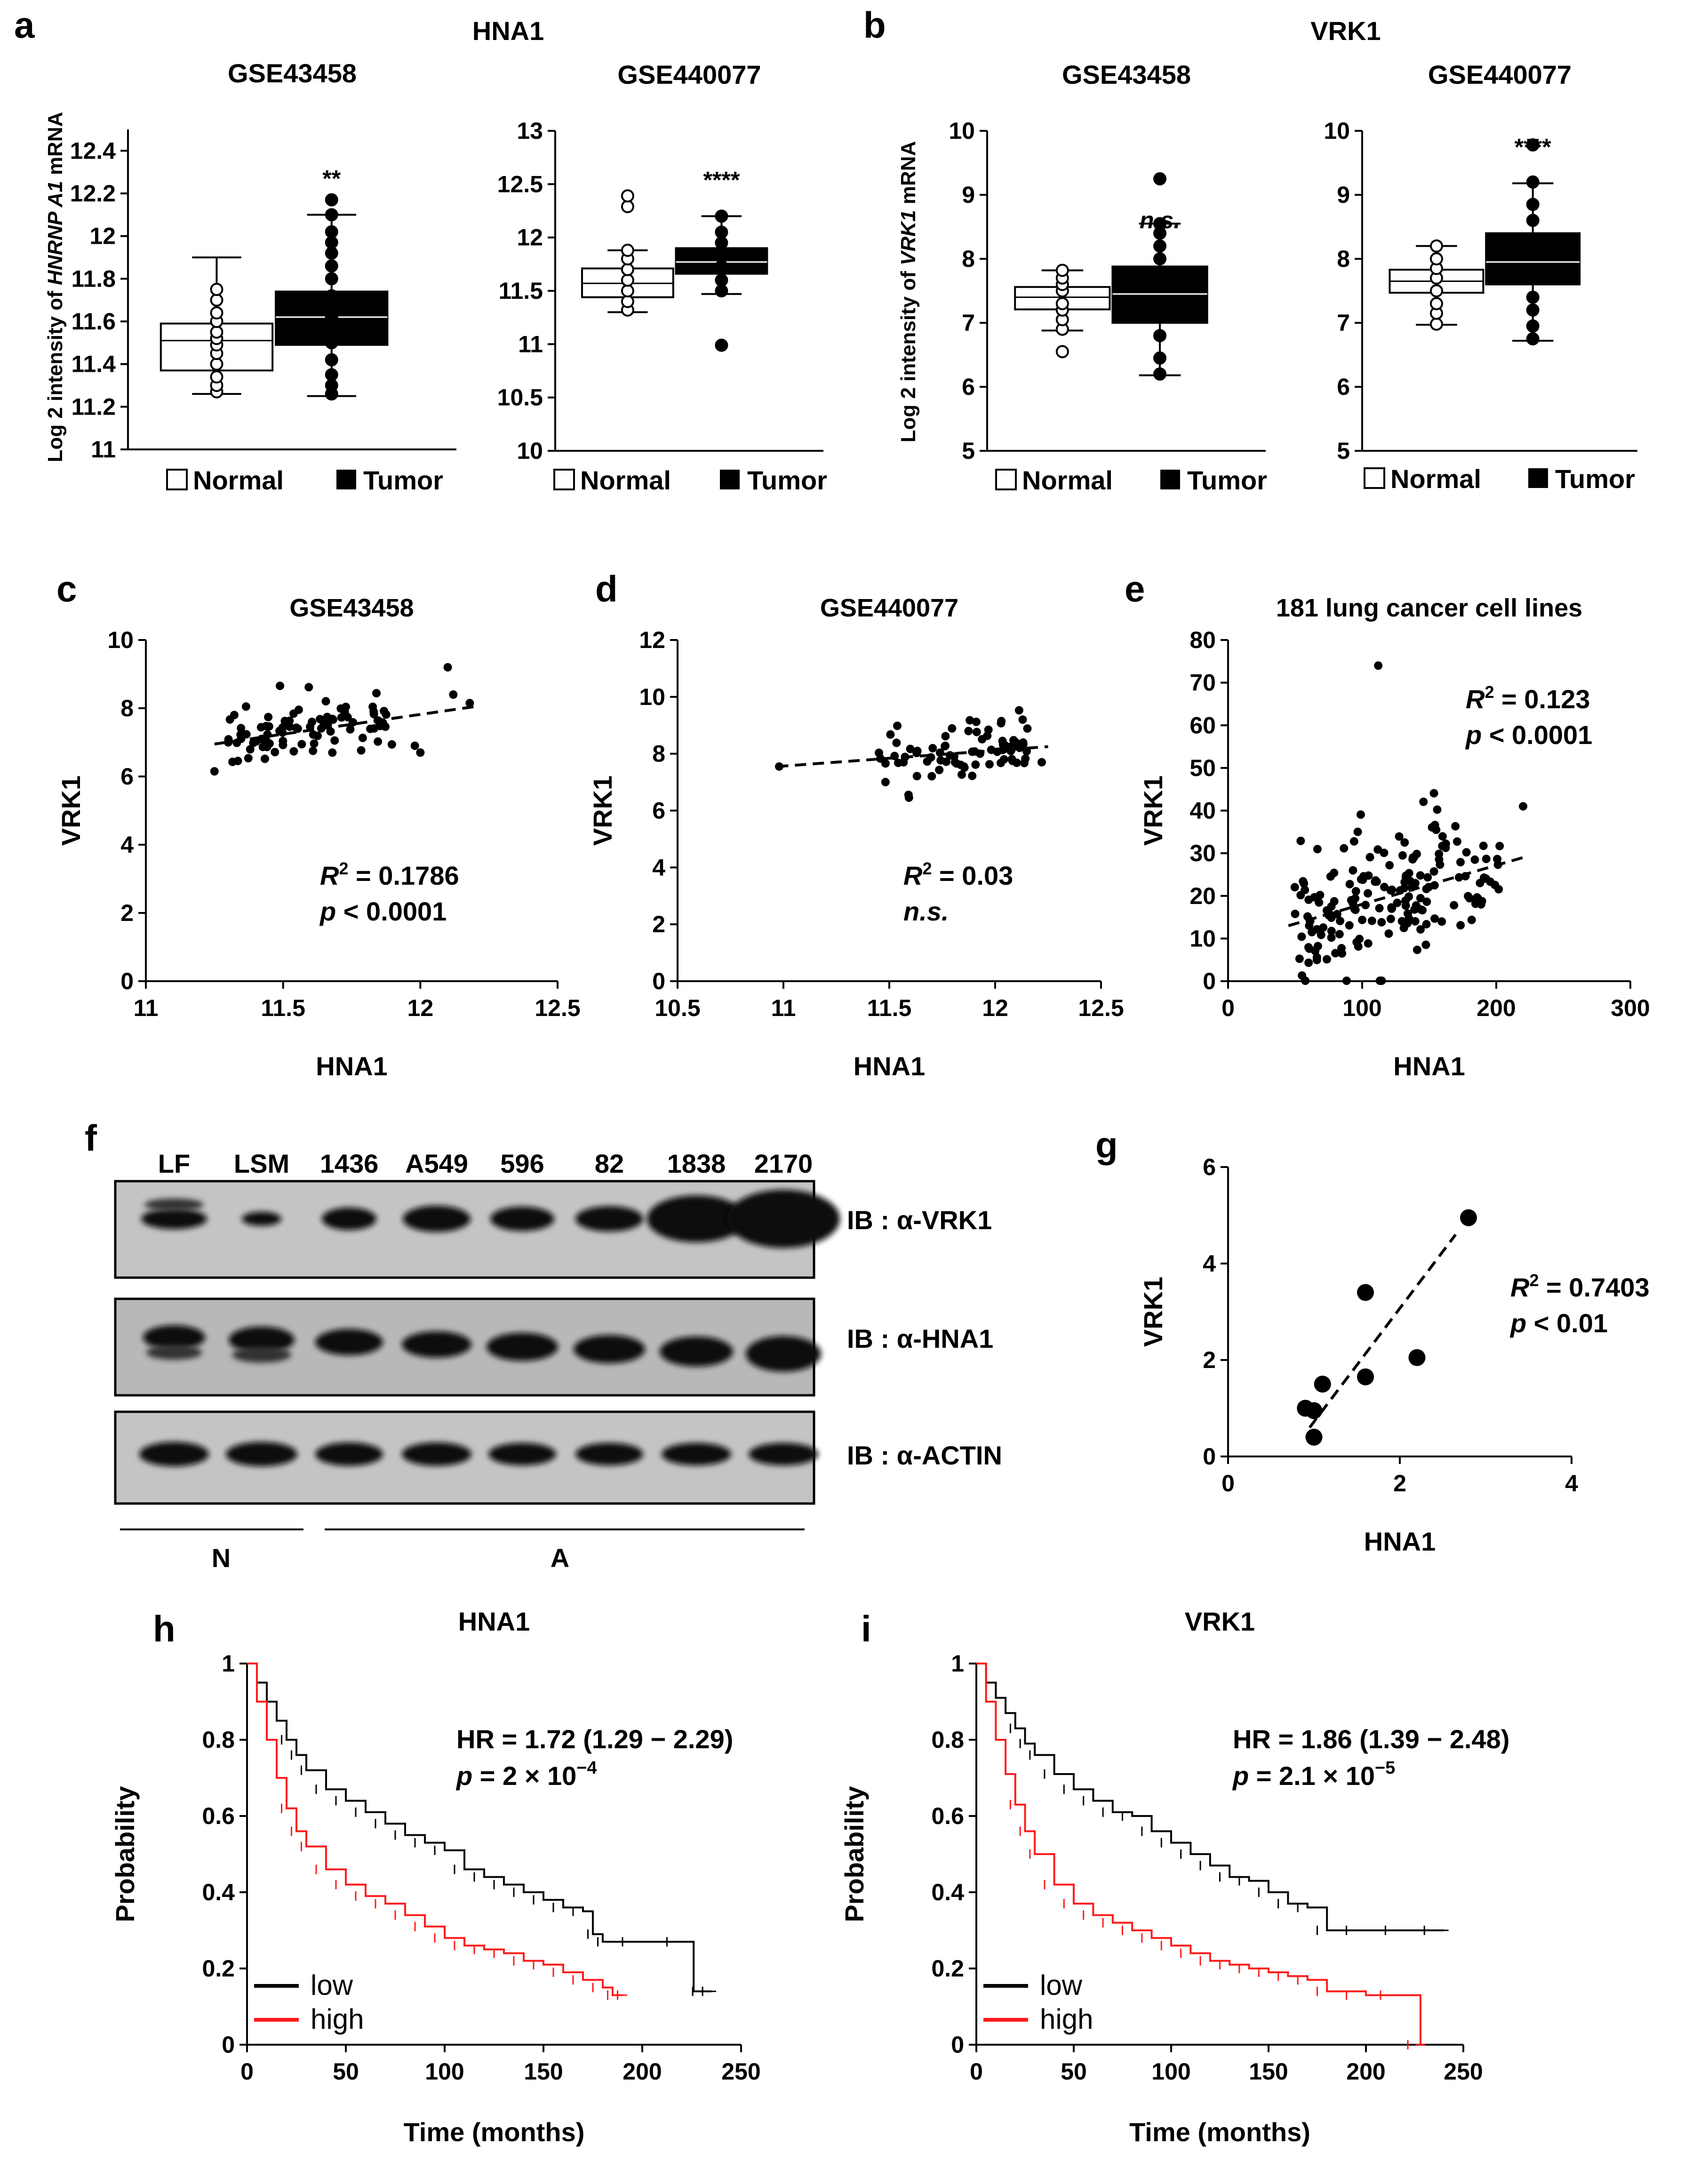 This screenshot has width=1708, height=2184. Describe the element at coordinates (127, 981) in the screenshot. I see `c-y-tick-label: 0` at that location.